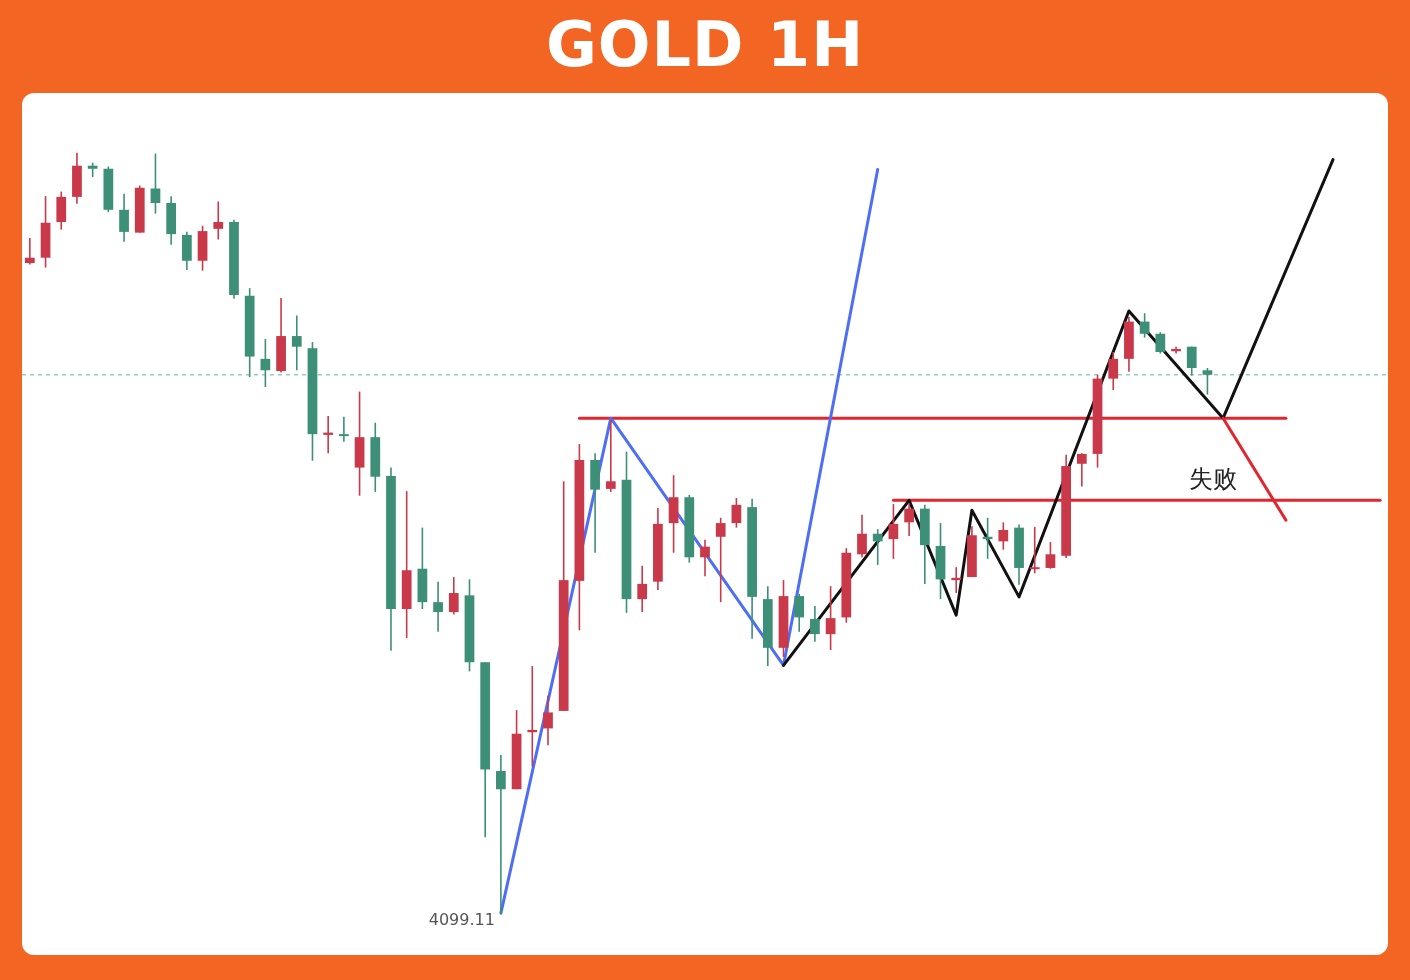 This screenshot has width=1410, height=980. Describe the element at coordinates (1212, 479) in the screenshot. I see `annotation: 失败` at that location.